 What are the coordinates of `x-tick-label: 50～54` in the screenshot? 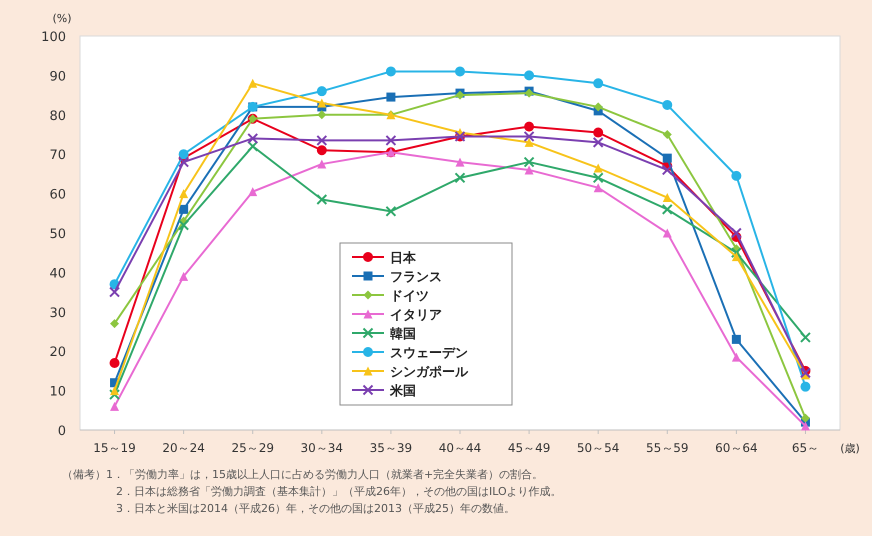 It's located at (598, 448).